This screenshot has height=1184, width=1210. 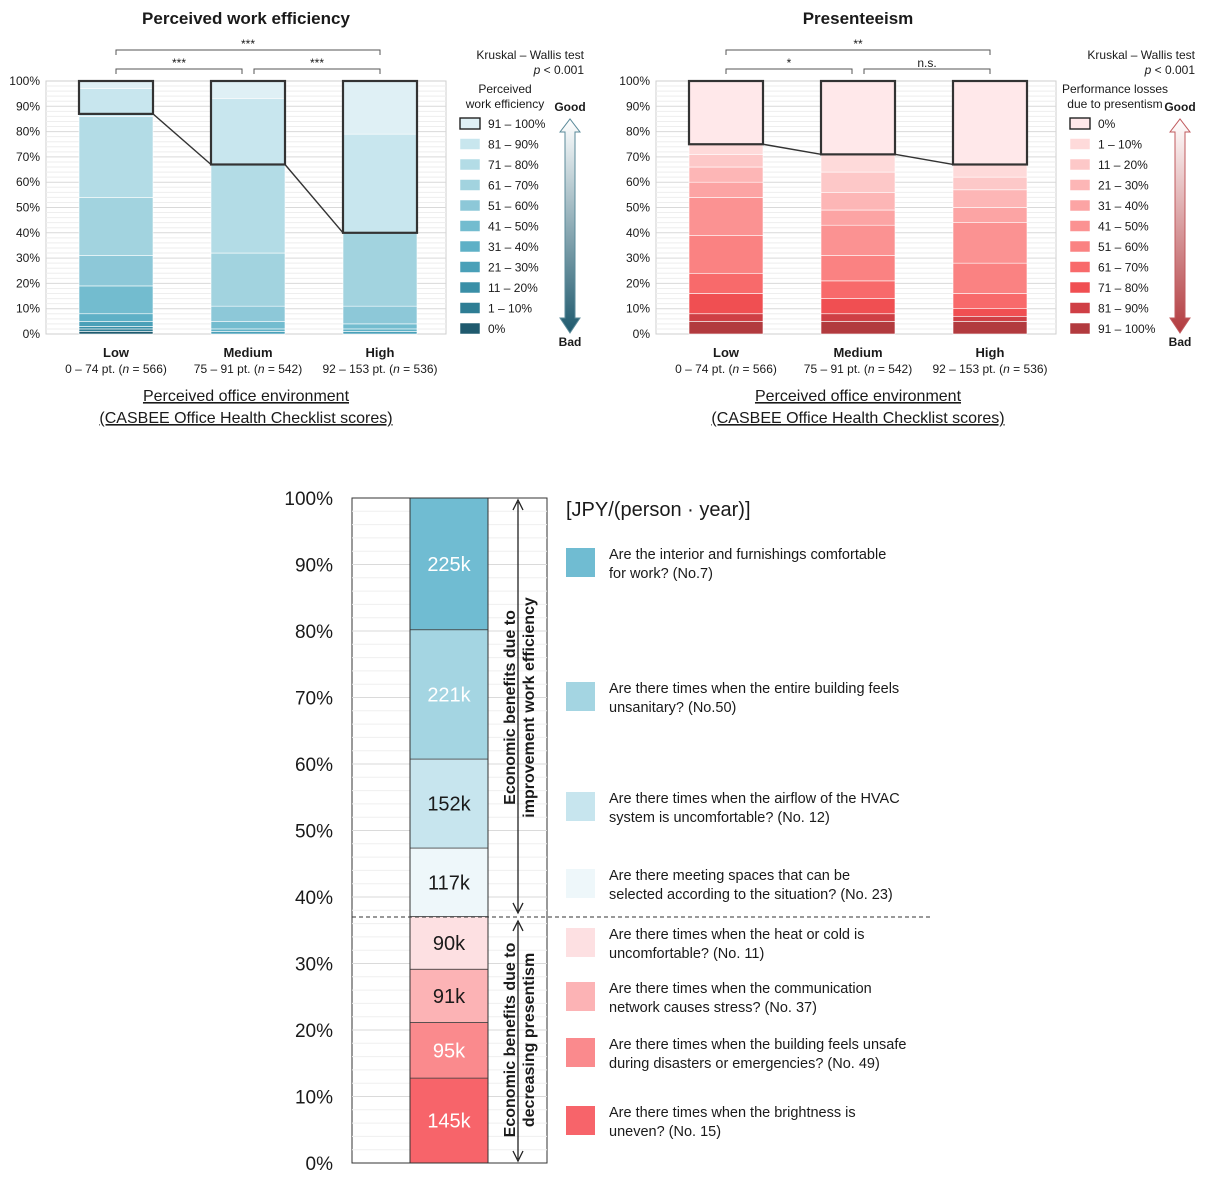 What do you see at coordinates (732, 1113) in the screenshot?
I see `legend-item-text: Are there times when the brightness is` at bounding box center [732, 1113].